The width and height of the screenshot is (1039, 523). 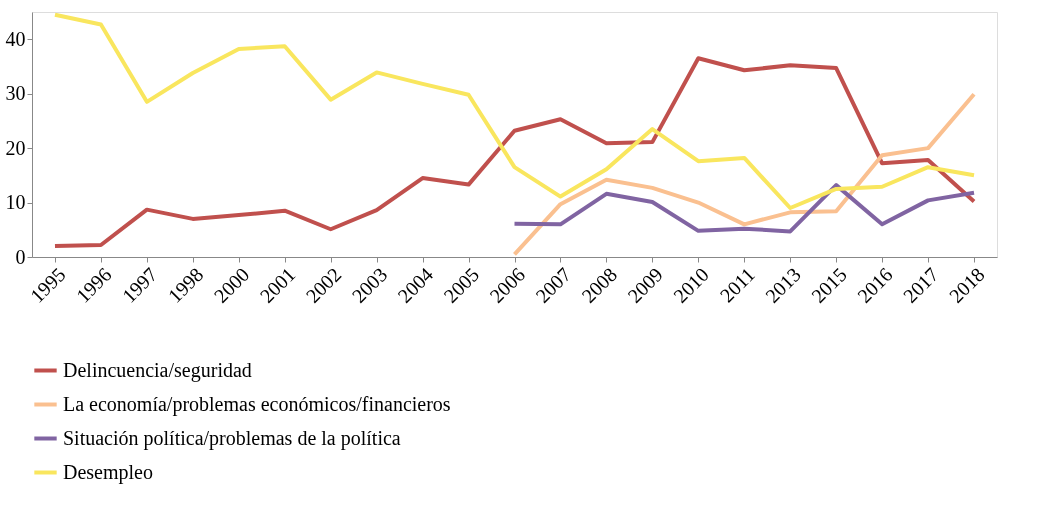 I want to click on y-tick-label: 30, so click(x=15, y=93).